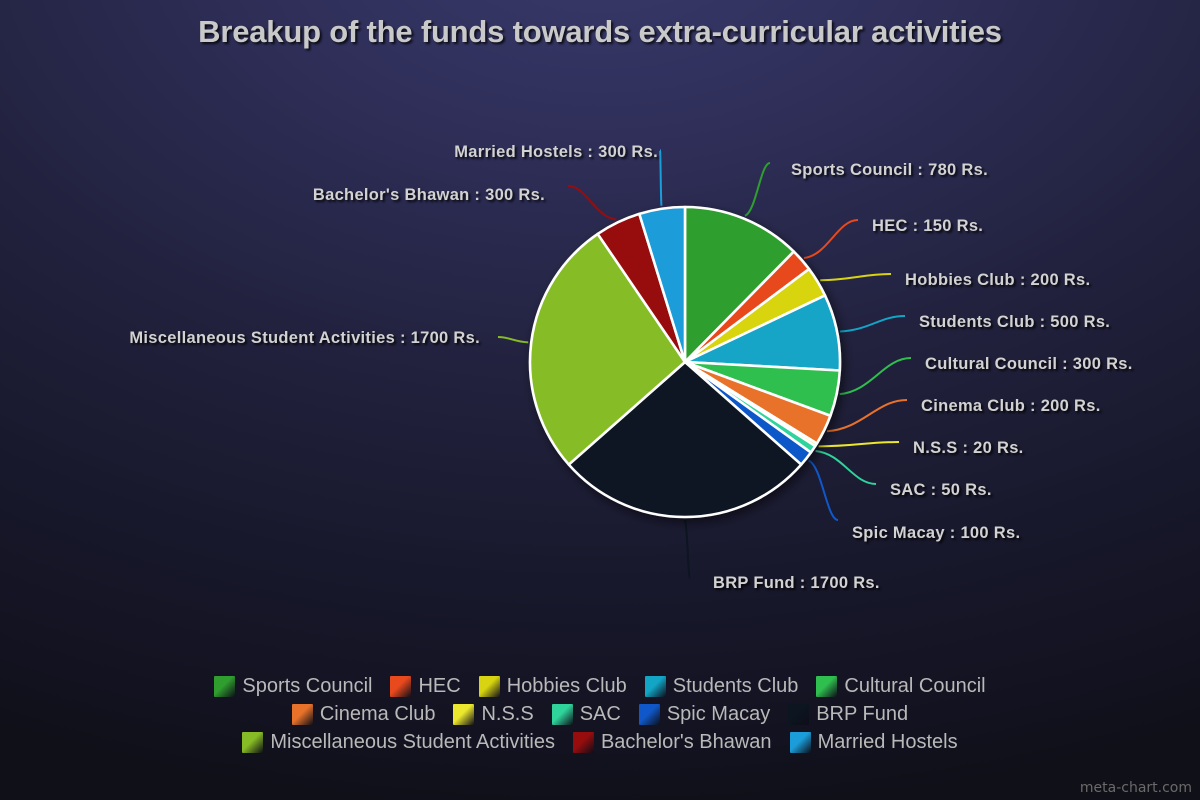 Image resolution: width=1200 pixels, height=800 pixels. What do you see at coordinates (968, 448) in the screenshot?
I see `slice-label-nss: N.S.S : 20 Rs.` at bounding box center [968, 448].